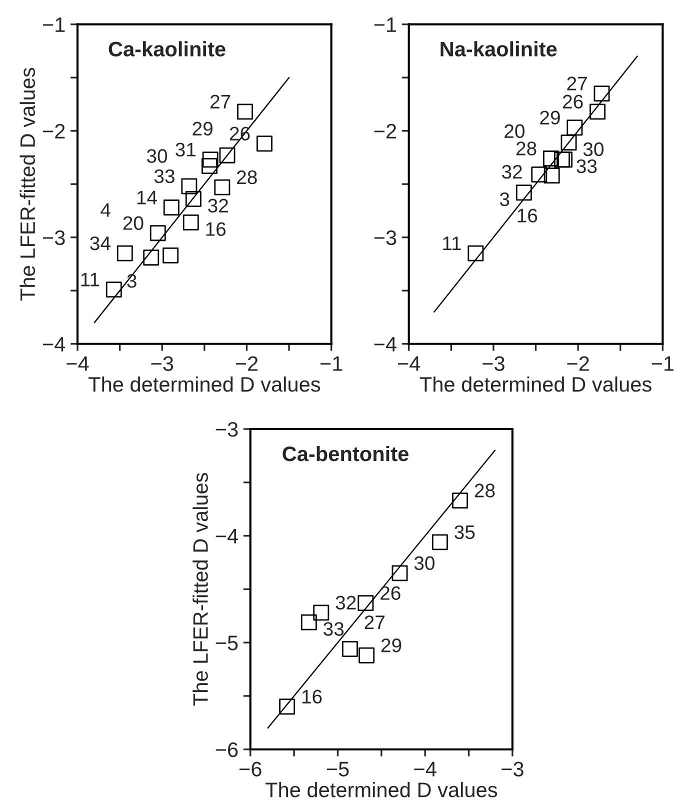  What do you see at coordinates (147, 197) in the screenshot?
I see `annotation: 14` at bounding box center [147, 197].